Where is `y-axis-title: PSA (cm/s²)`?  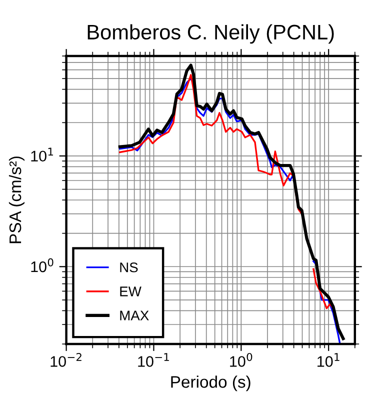
y-axis-title: PSA (cm/s²) is located at coordinates (16, 200).